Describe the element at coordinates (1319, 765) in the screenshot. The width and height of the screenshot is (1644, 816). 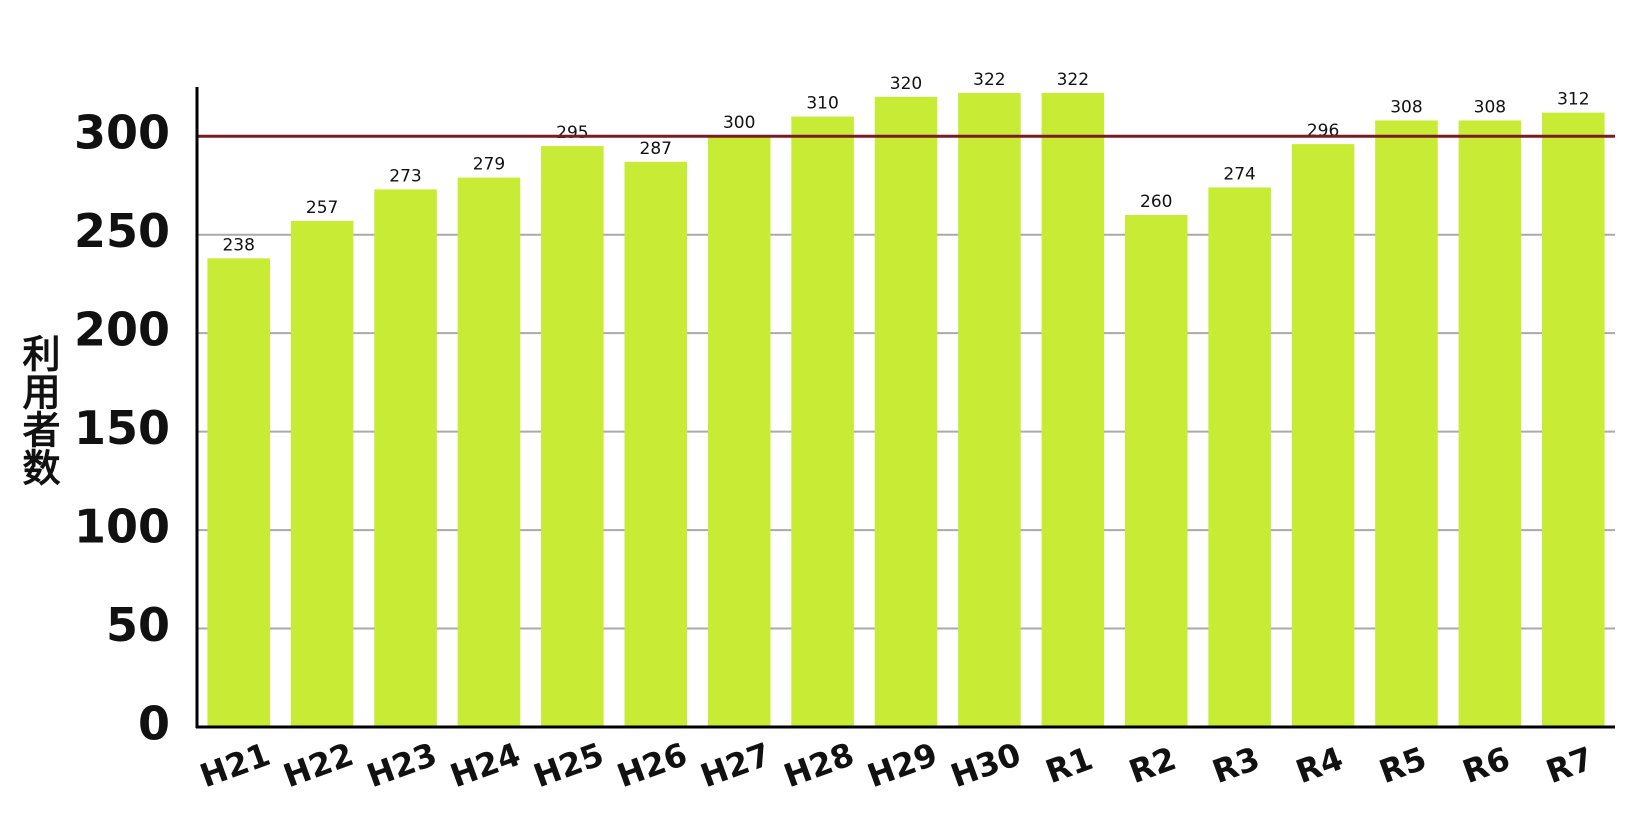
I see `x-tick-label: R4` at that location.